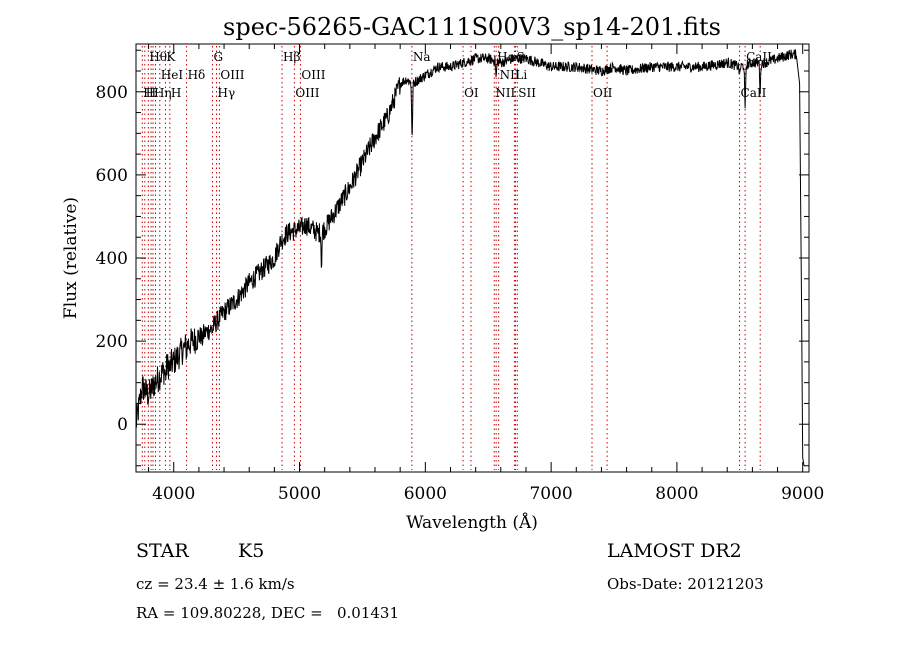 The height and width of the screenshot is (650, 900). Describe the element at coordinates (471, 93) in the screenshot. I see `line-marker-label: OI` at that location.